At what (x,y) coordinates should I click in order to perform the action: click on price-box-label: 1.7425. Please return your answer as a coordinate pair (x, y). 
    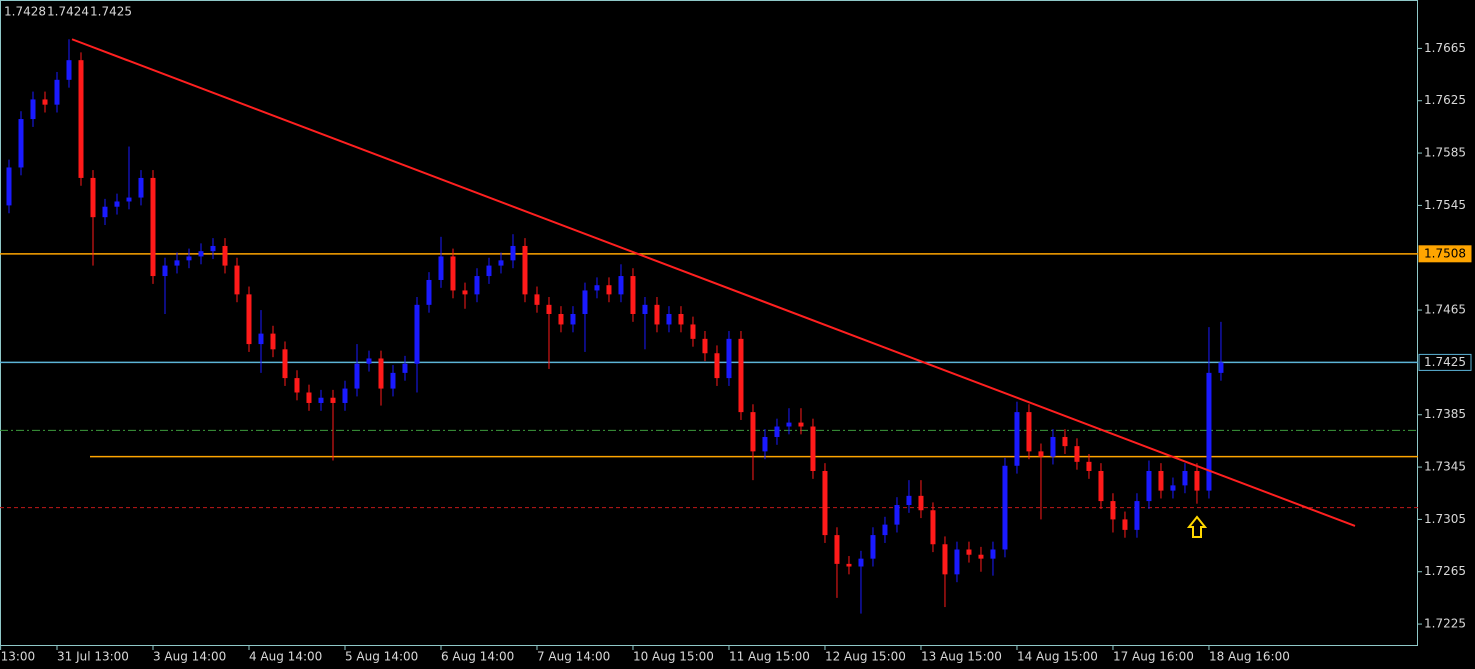
    Looking at the image, I should click on (1445, 362).